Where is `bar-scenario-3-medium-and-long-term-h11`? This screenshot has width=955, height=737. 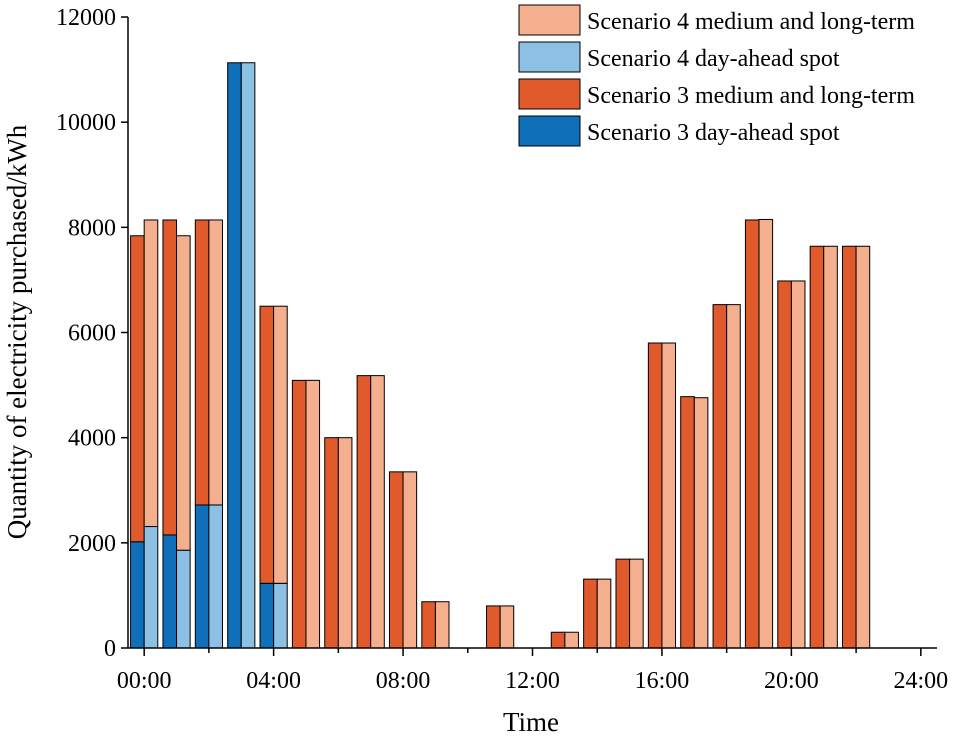 bar-scenario-3-medium-and-long-term-h11 is located at coordinates (493, 627).